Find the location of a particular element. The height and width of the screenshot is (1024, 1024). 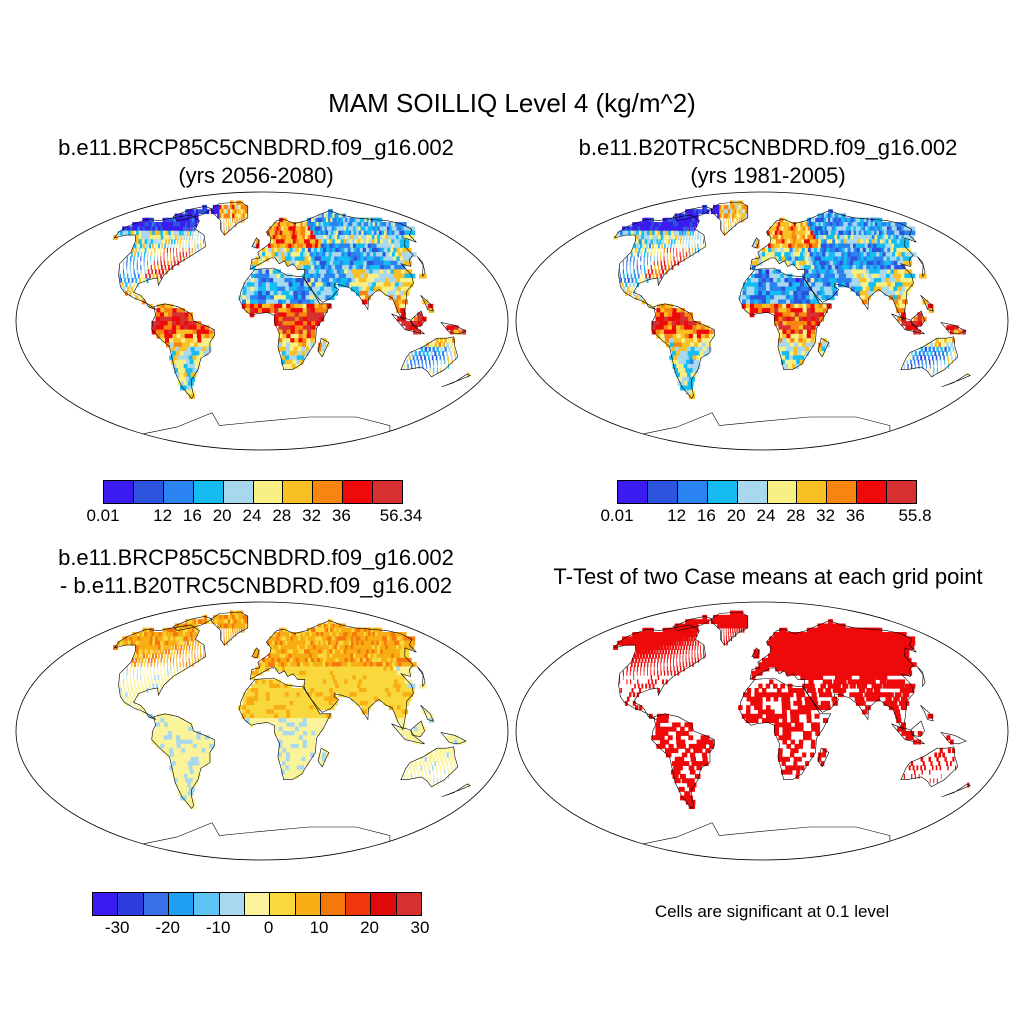

colorbar-swatch is located at coordinates (268, 492).